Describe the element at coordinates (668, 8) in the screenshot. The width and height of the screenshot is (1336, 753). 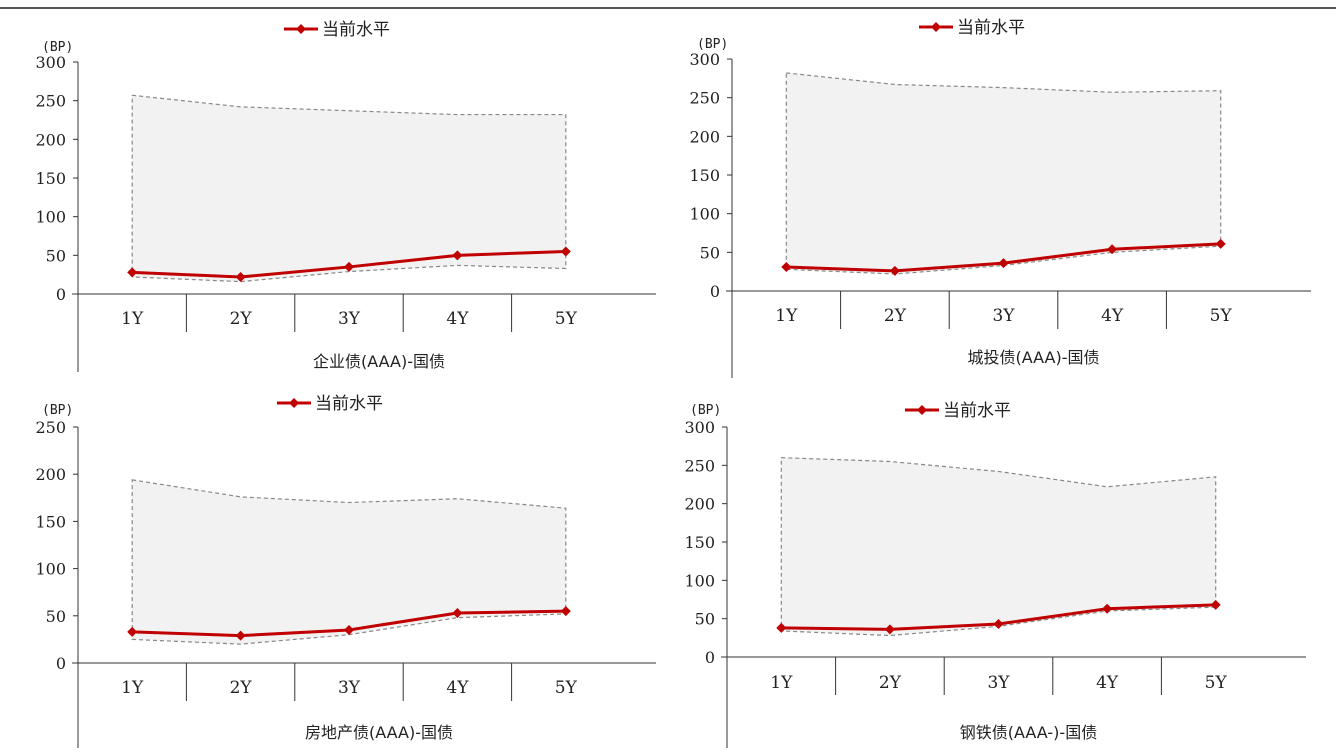
I see `top-rule` at that location.